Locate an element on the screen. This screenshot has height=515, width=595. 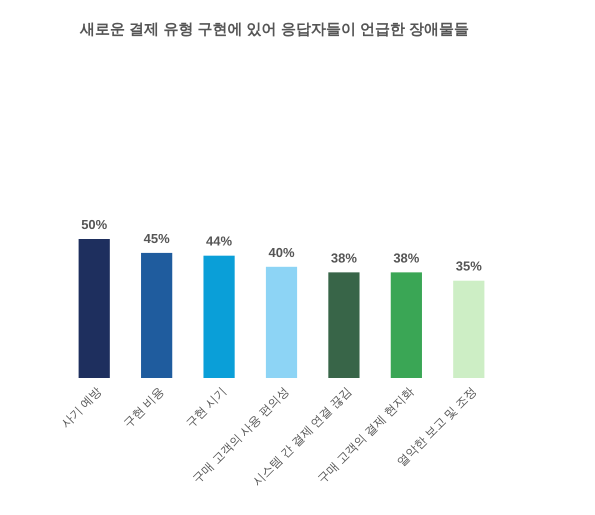
data-label: 35% is located at coordinates (469, 266).